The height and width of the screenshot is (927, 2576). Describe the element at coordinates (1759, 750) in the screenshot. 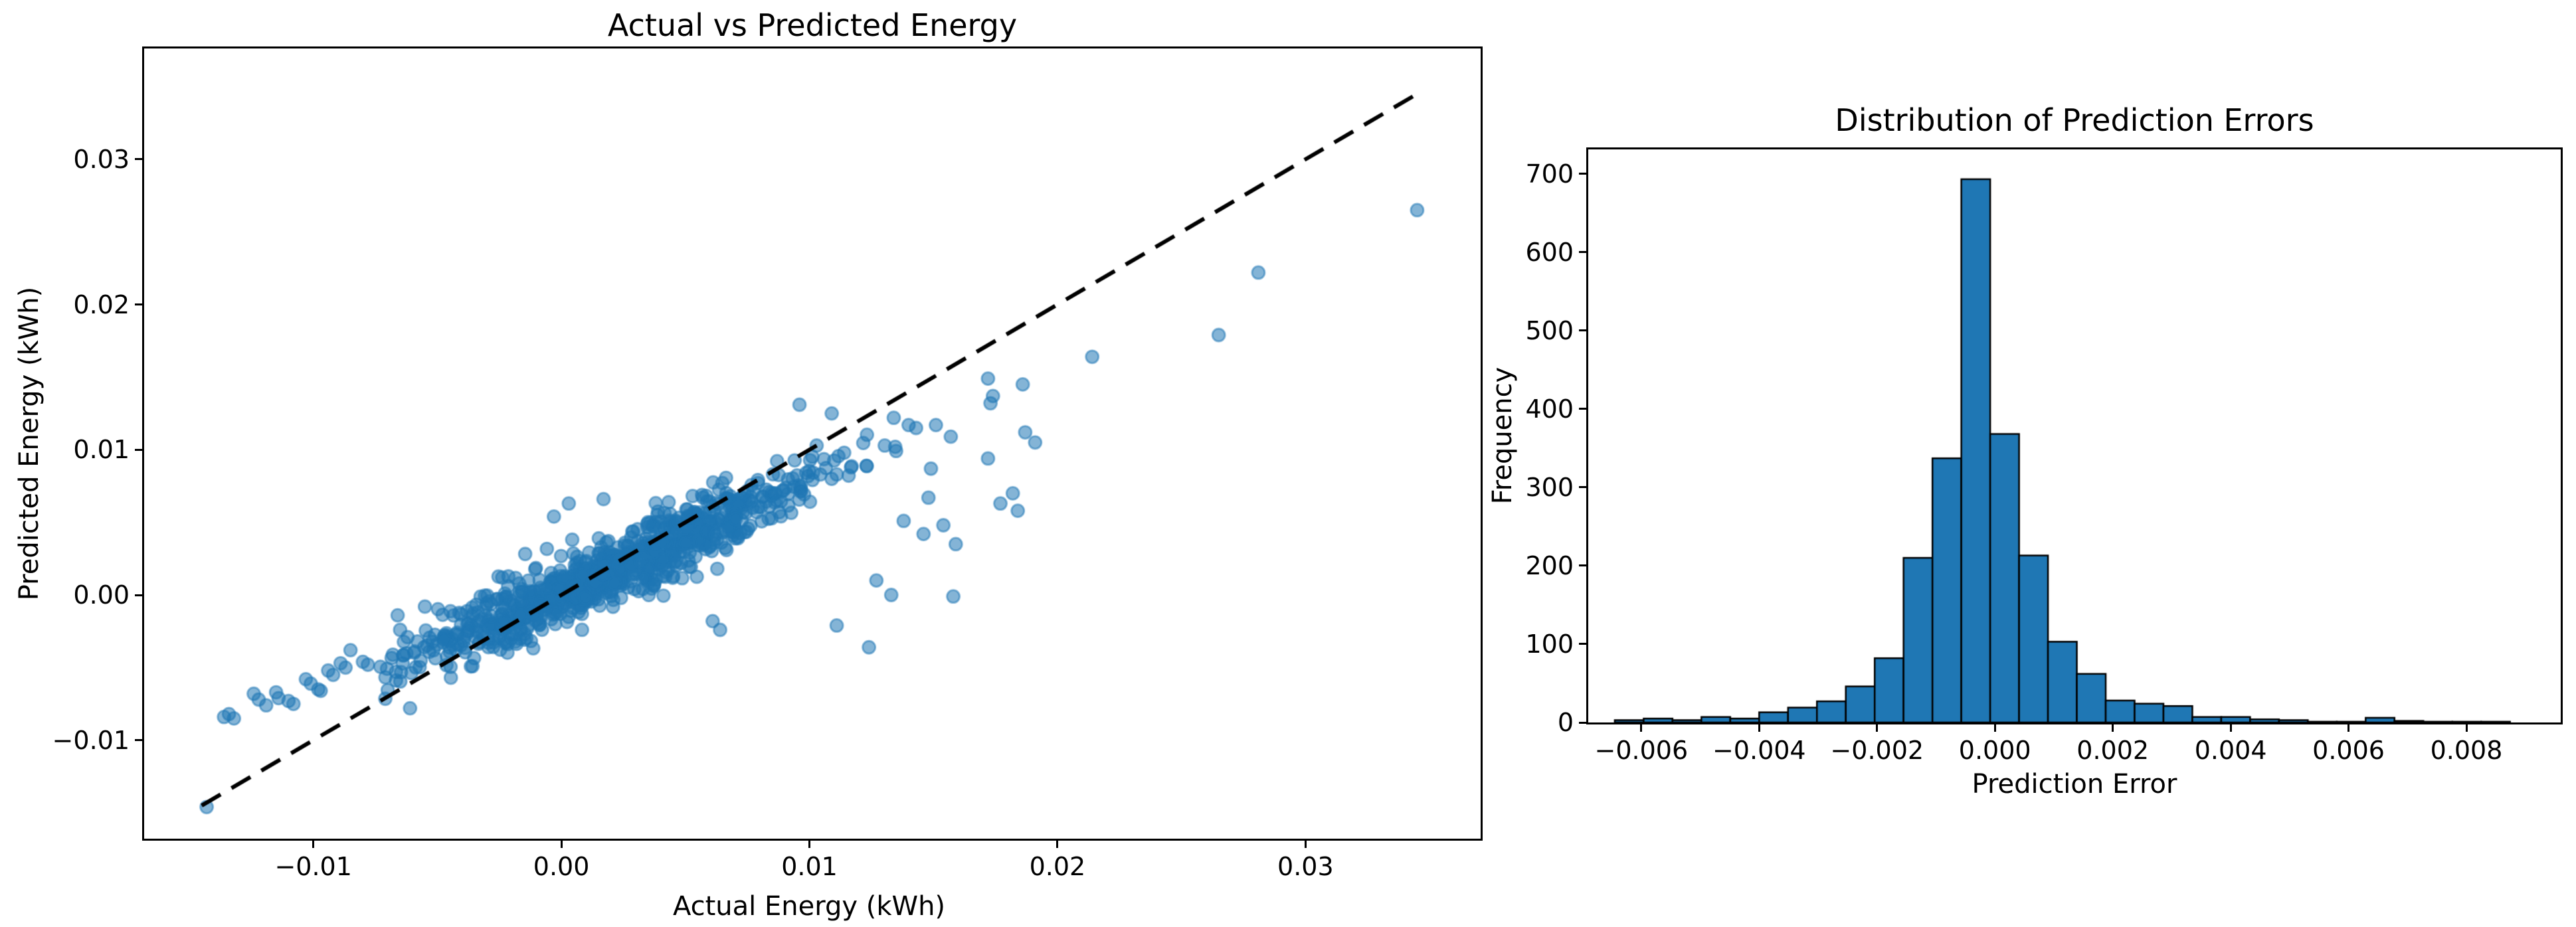

I see `x-tick-label: −0.004` at that location.